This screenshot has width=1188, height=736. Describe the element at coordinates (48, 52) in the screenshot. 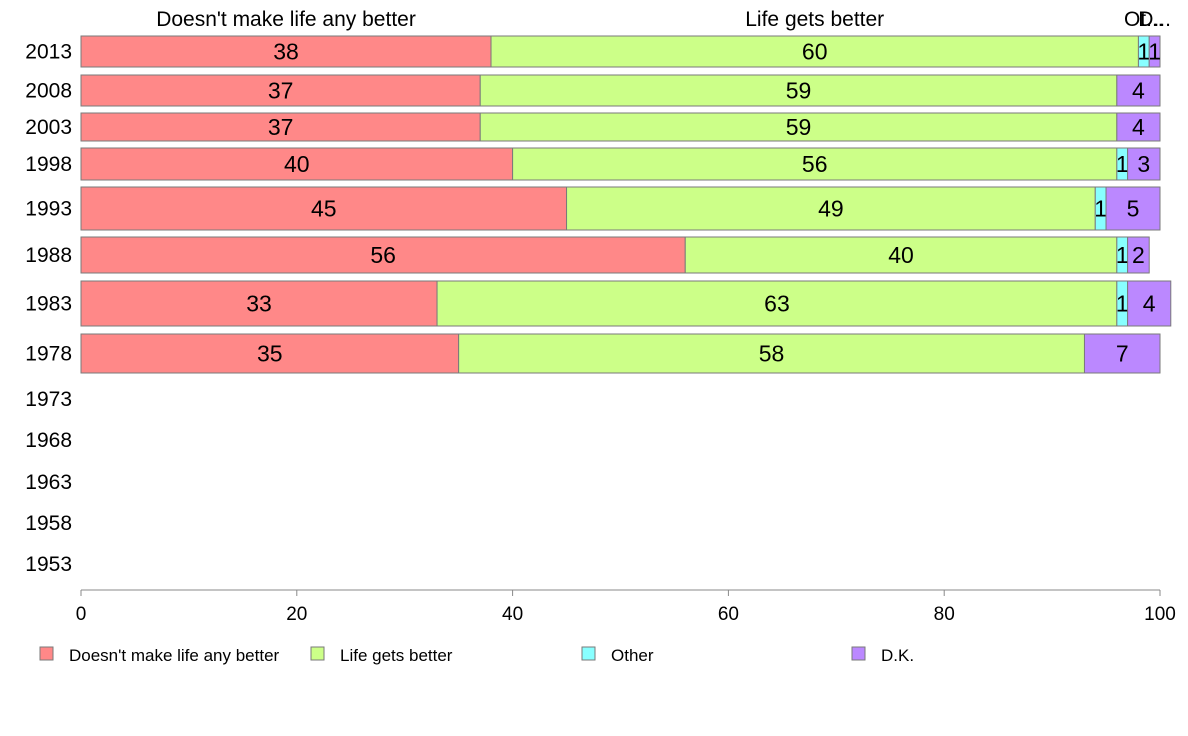

I see `category-label: 2013` at that location.